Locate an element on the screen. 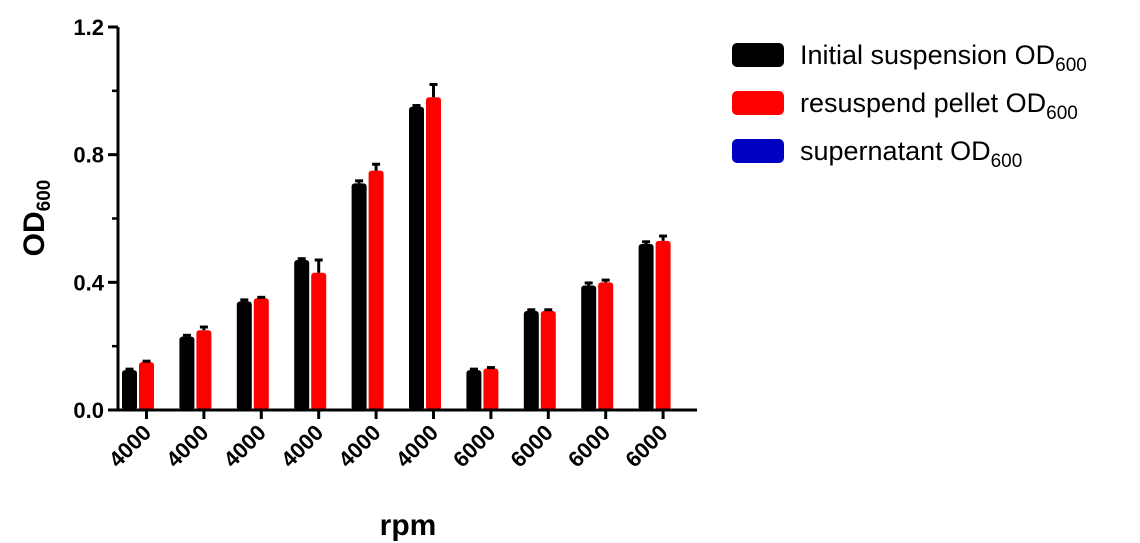 This screenshot has height=543, width=1140. y-tick-label: 0.8 is located at coordinates (88, 155).